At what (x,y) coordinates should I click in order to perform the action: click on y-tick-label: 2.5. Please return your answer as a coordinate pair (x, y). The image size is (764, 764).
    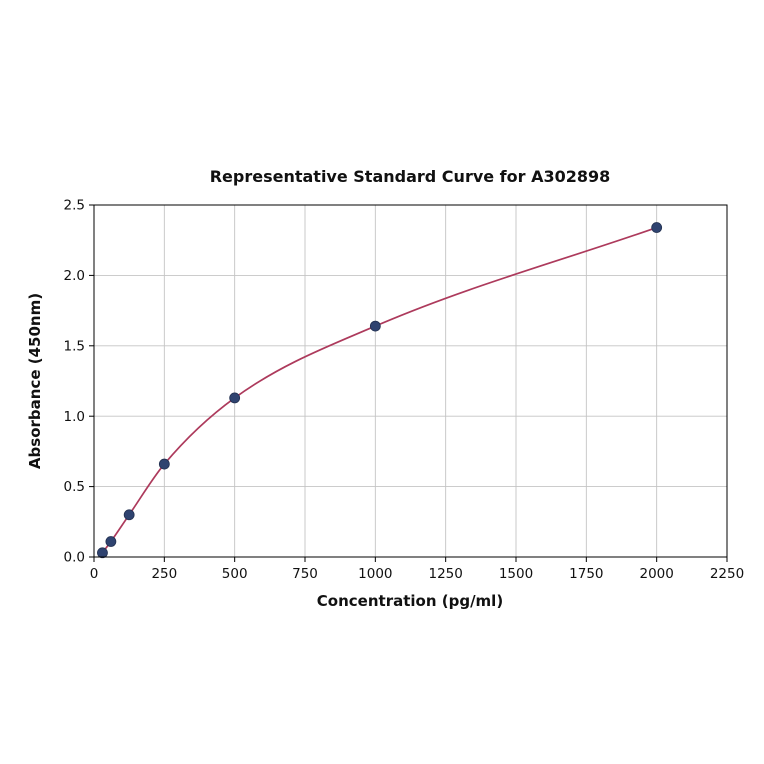
    Looking at the image, I should click on (74, 206).